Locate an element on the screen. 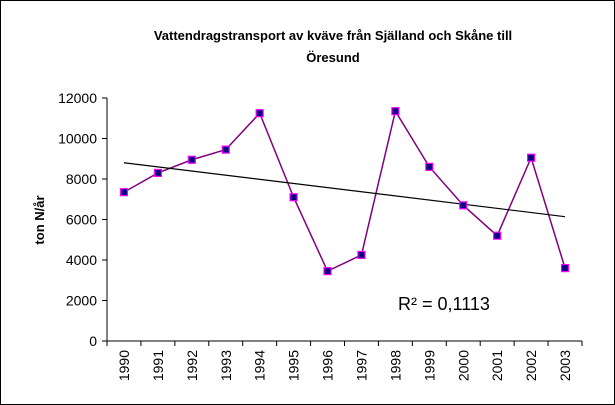  y-tick-label: 6000 is located at coordinates (81, 220).